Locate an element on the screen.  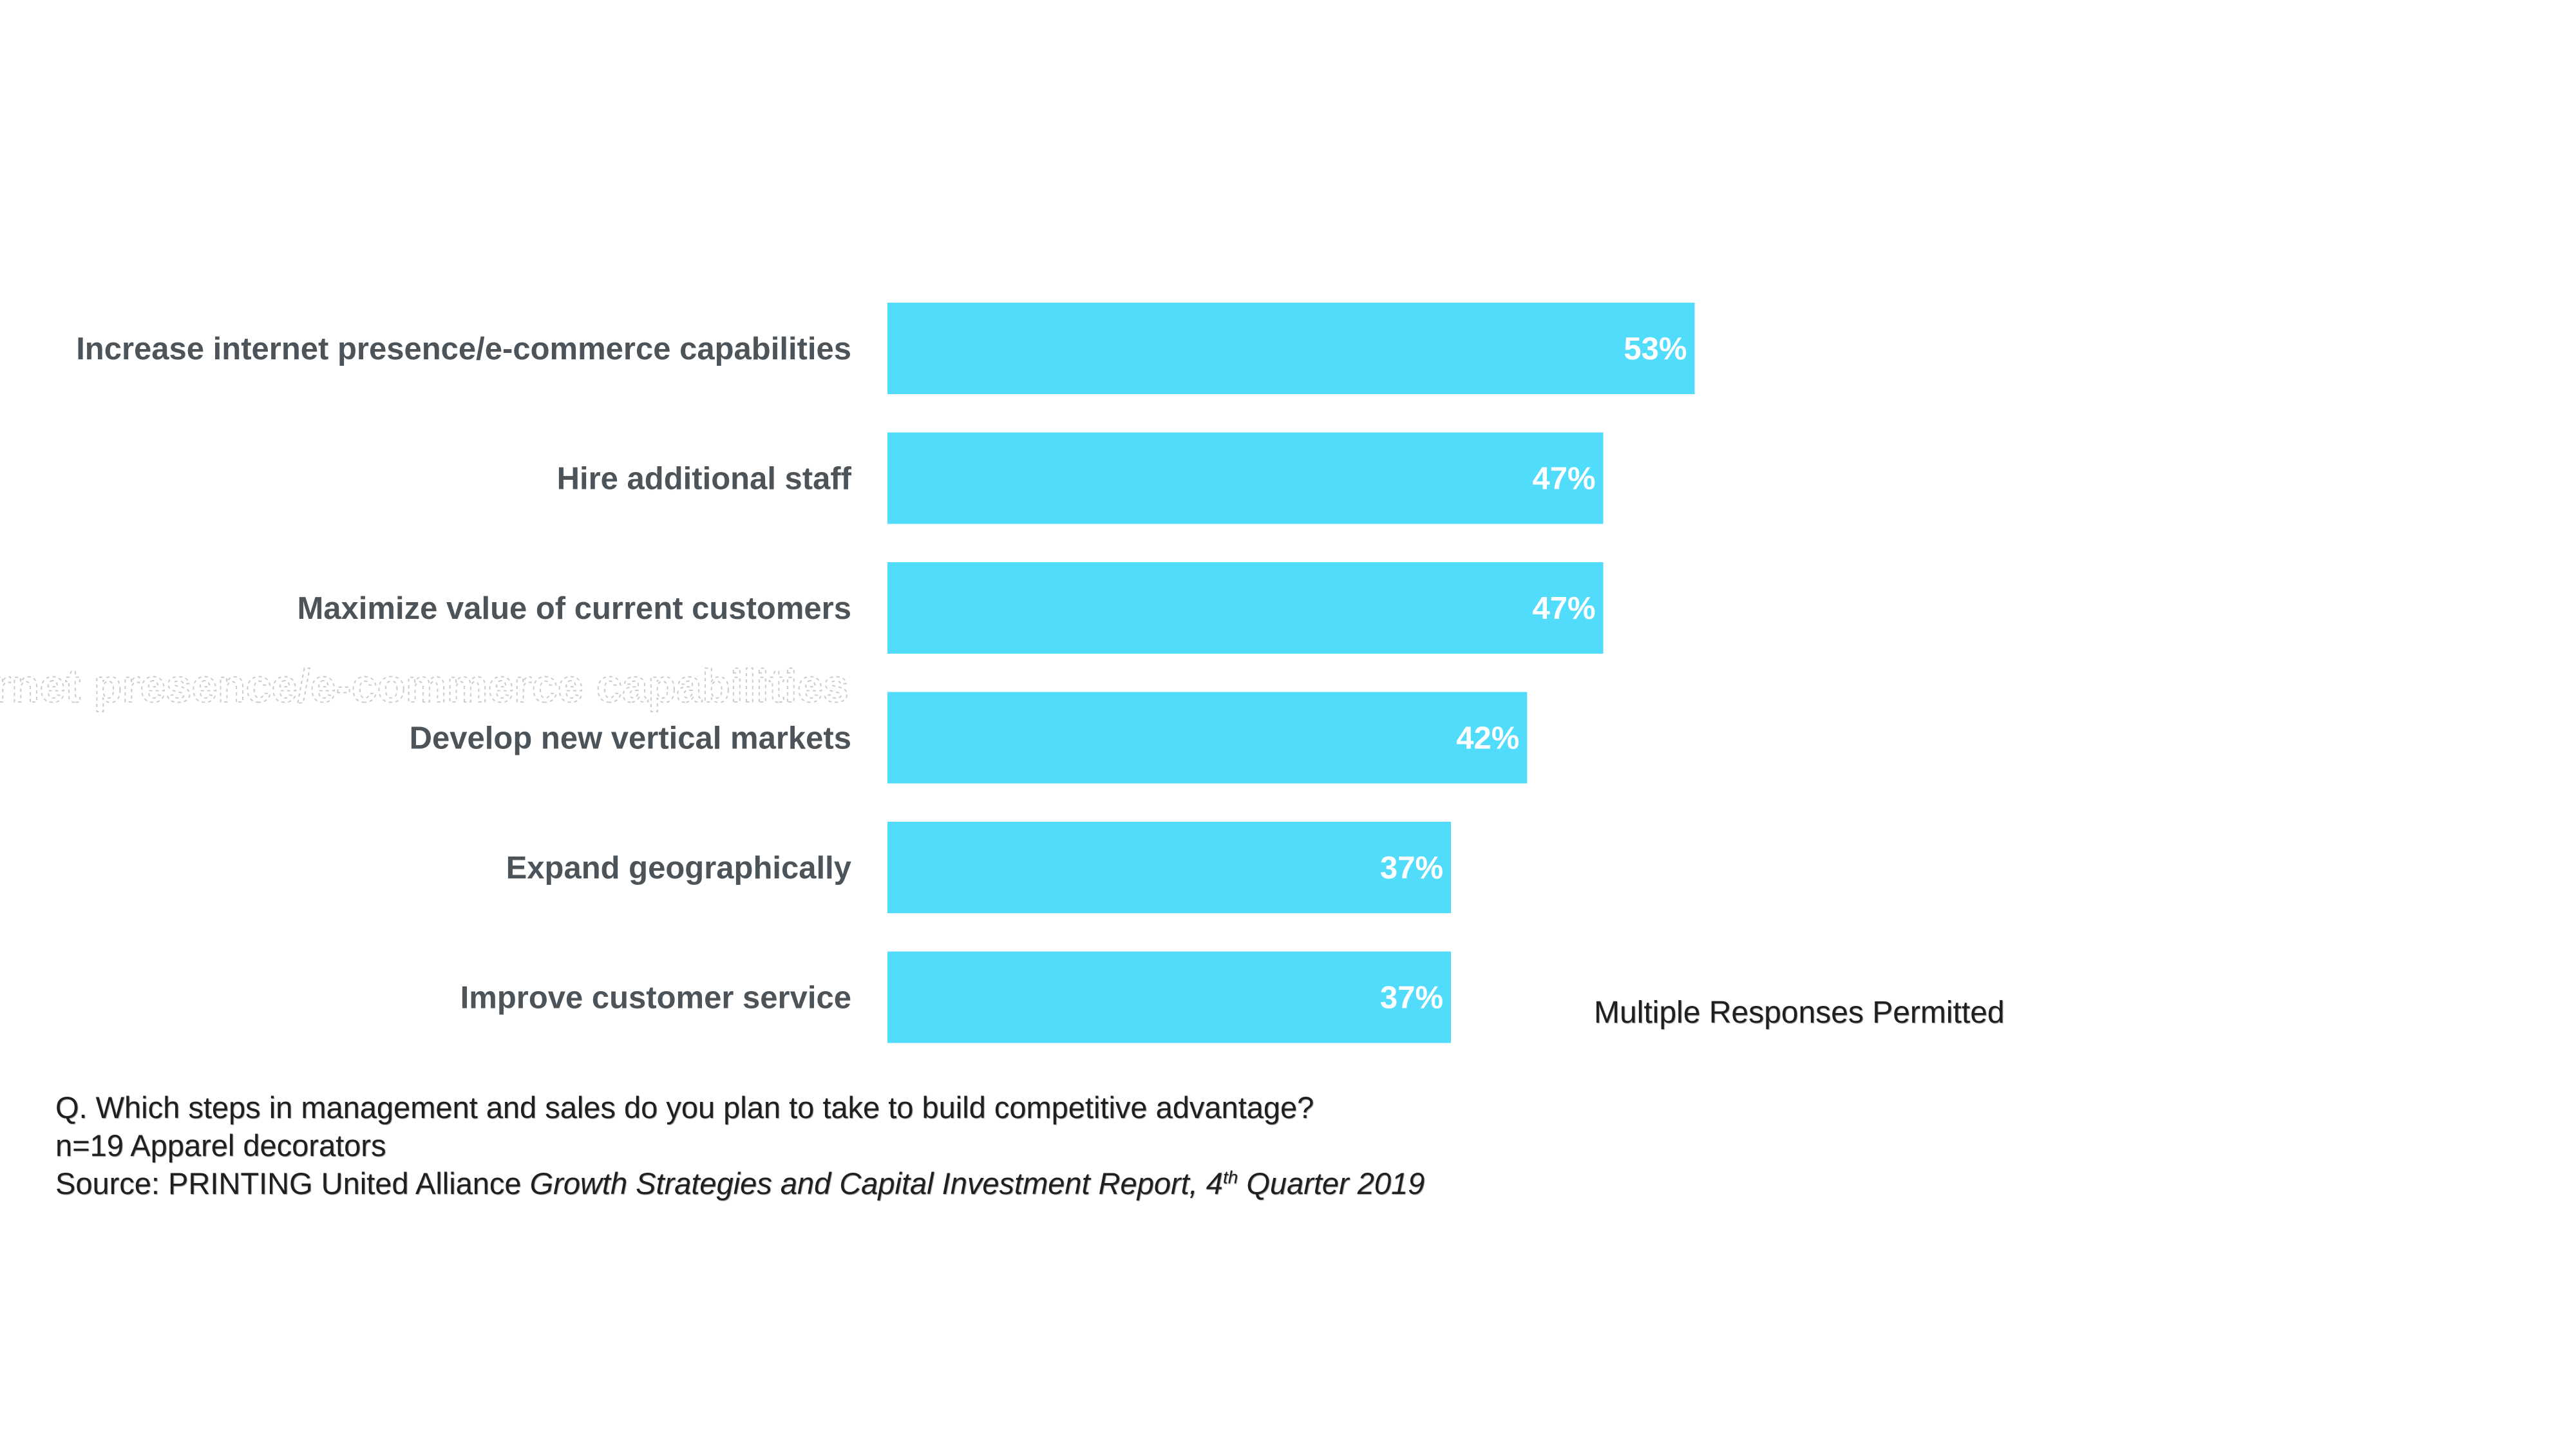
category-label: Expand geographically is located at coordinates (679, 869).